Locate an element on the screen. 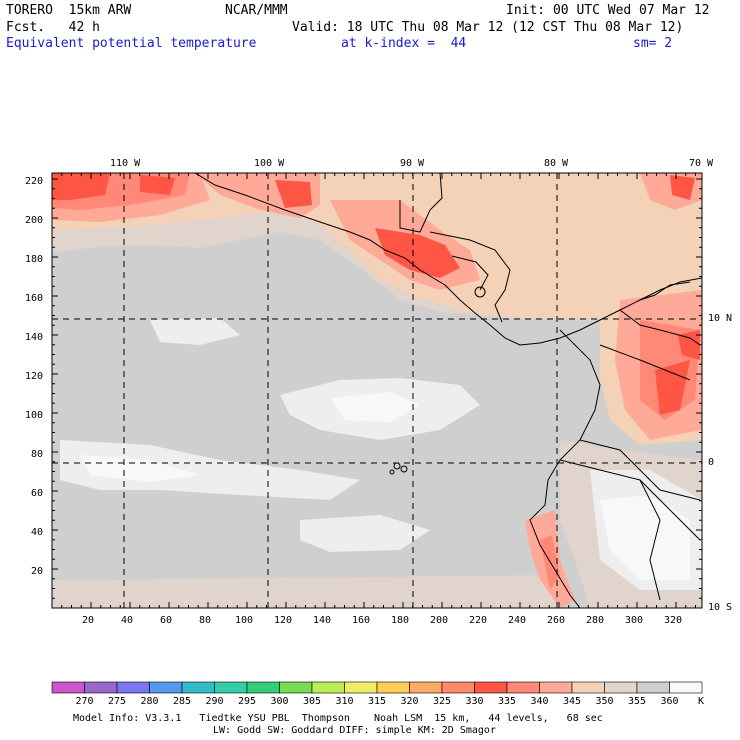  colorbar-label: 280 is located at coordinates (149, 701).